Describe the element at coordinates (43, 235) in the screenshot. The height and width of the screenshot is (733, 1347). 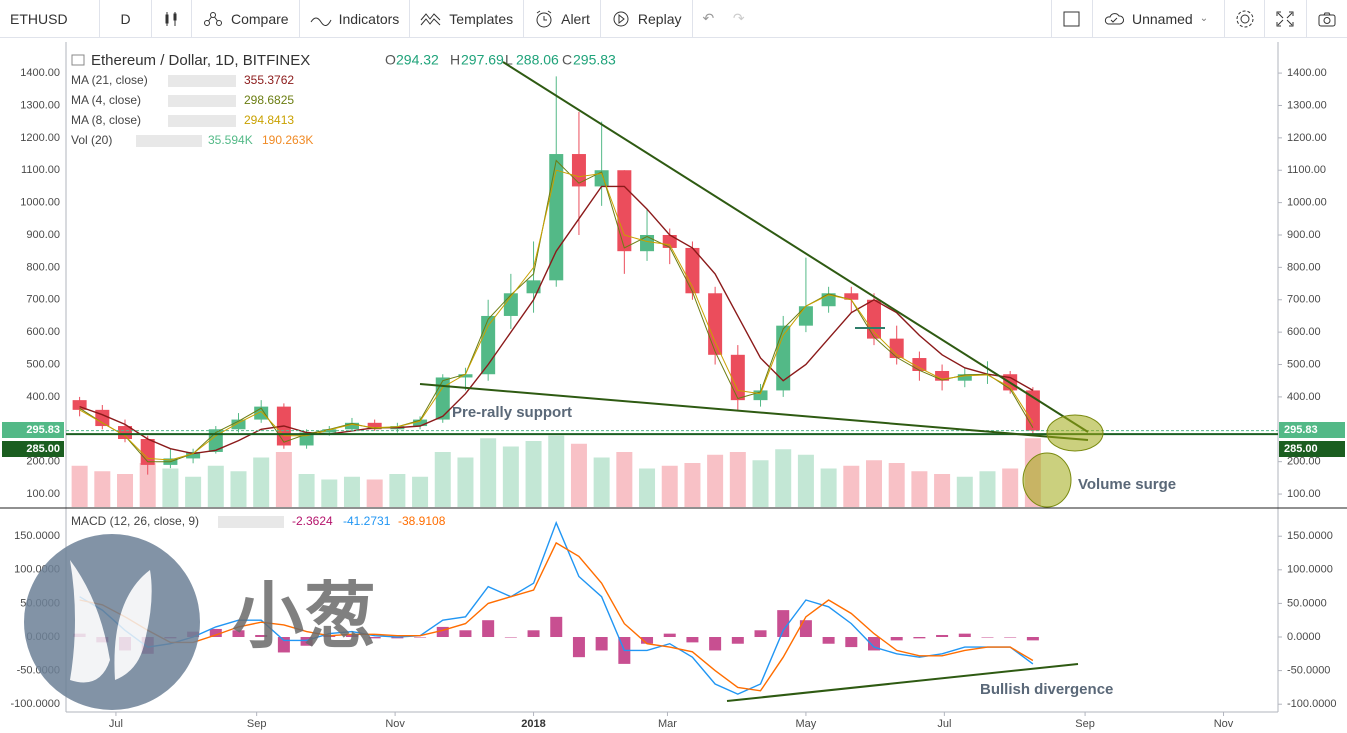
I see `y-tick-label: 900.00` at that location.